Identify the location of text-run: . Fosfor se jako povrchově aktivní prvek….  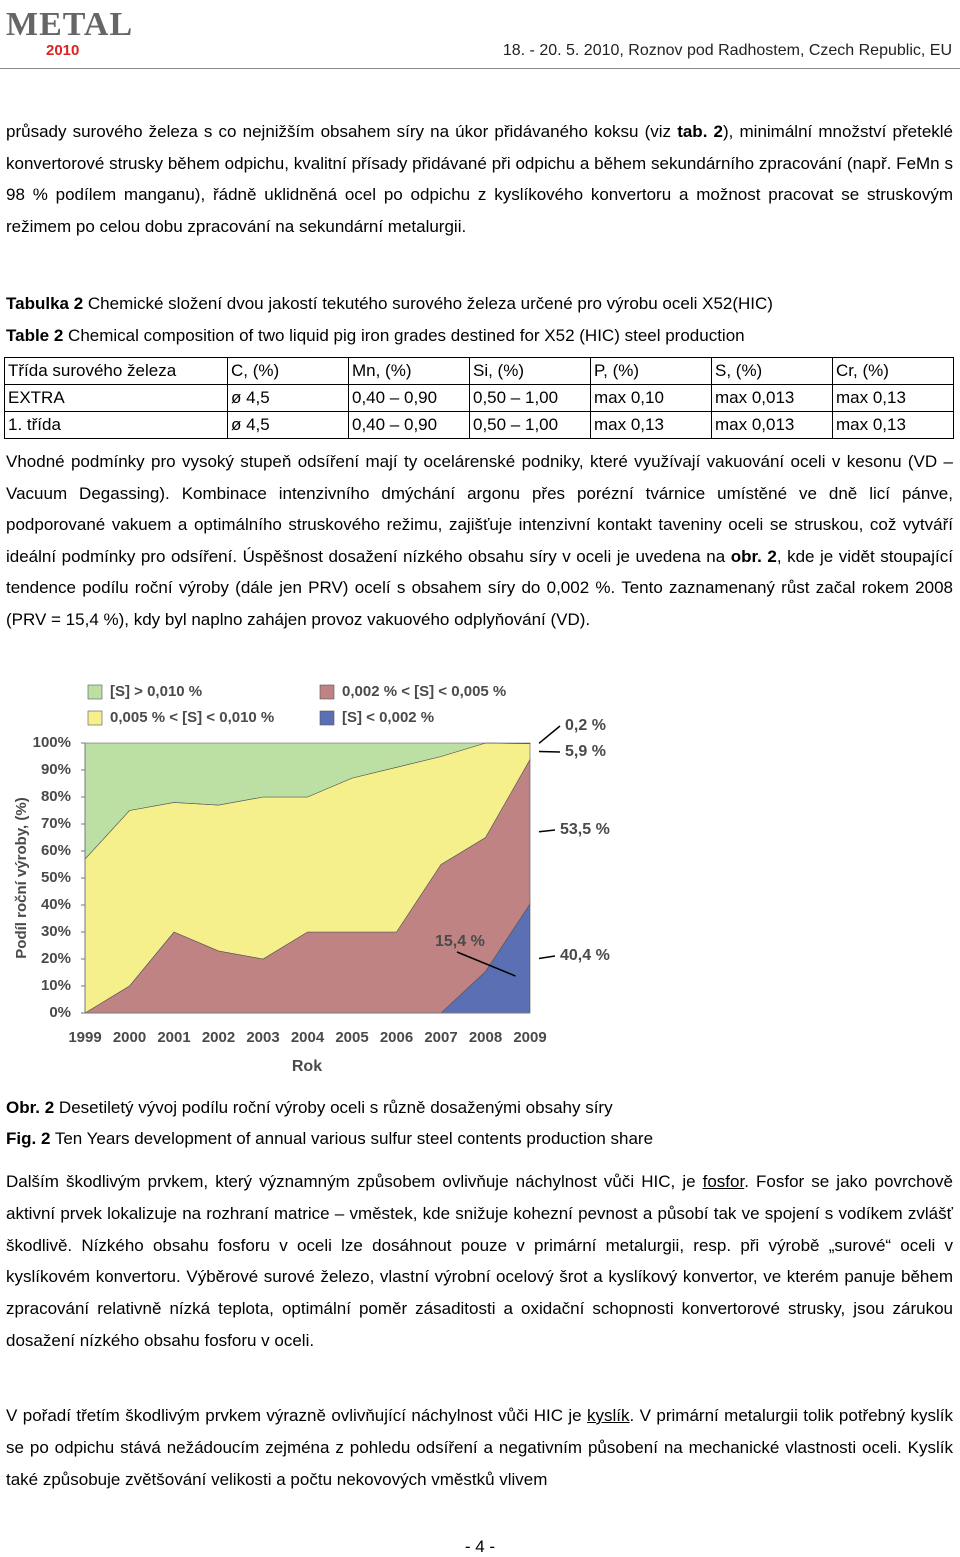
(479, 1261).